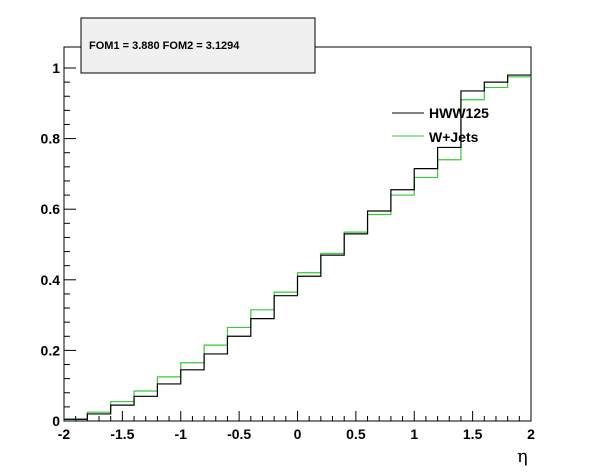 Image resolution: width=596 pixels, height=472 pixels. I want to click on y-tick-label: 0.4, so click(51, 280).